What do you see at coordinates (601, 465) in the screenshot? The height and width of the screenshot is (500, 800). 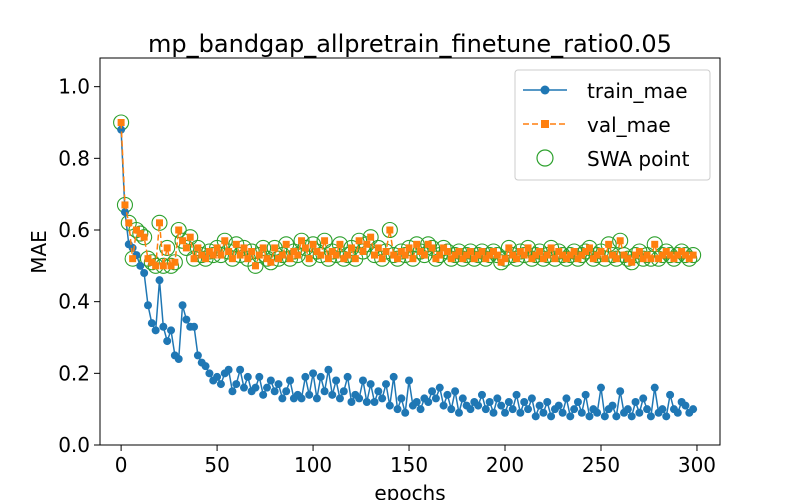 I see `x-tick-label: 250` at bounding box center [601, 465].